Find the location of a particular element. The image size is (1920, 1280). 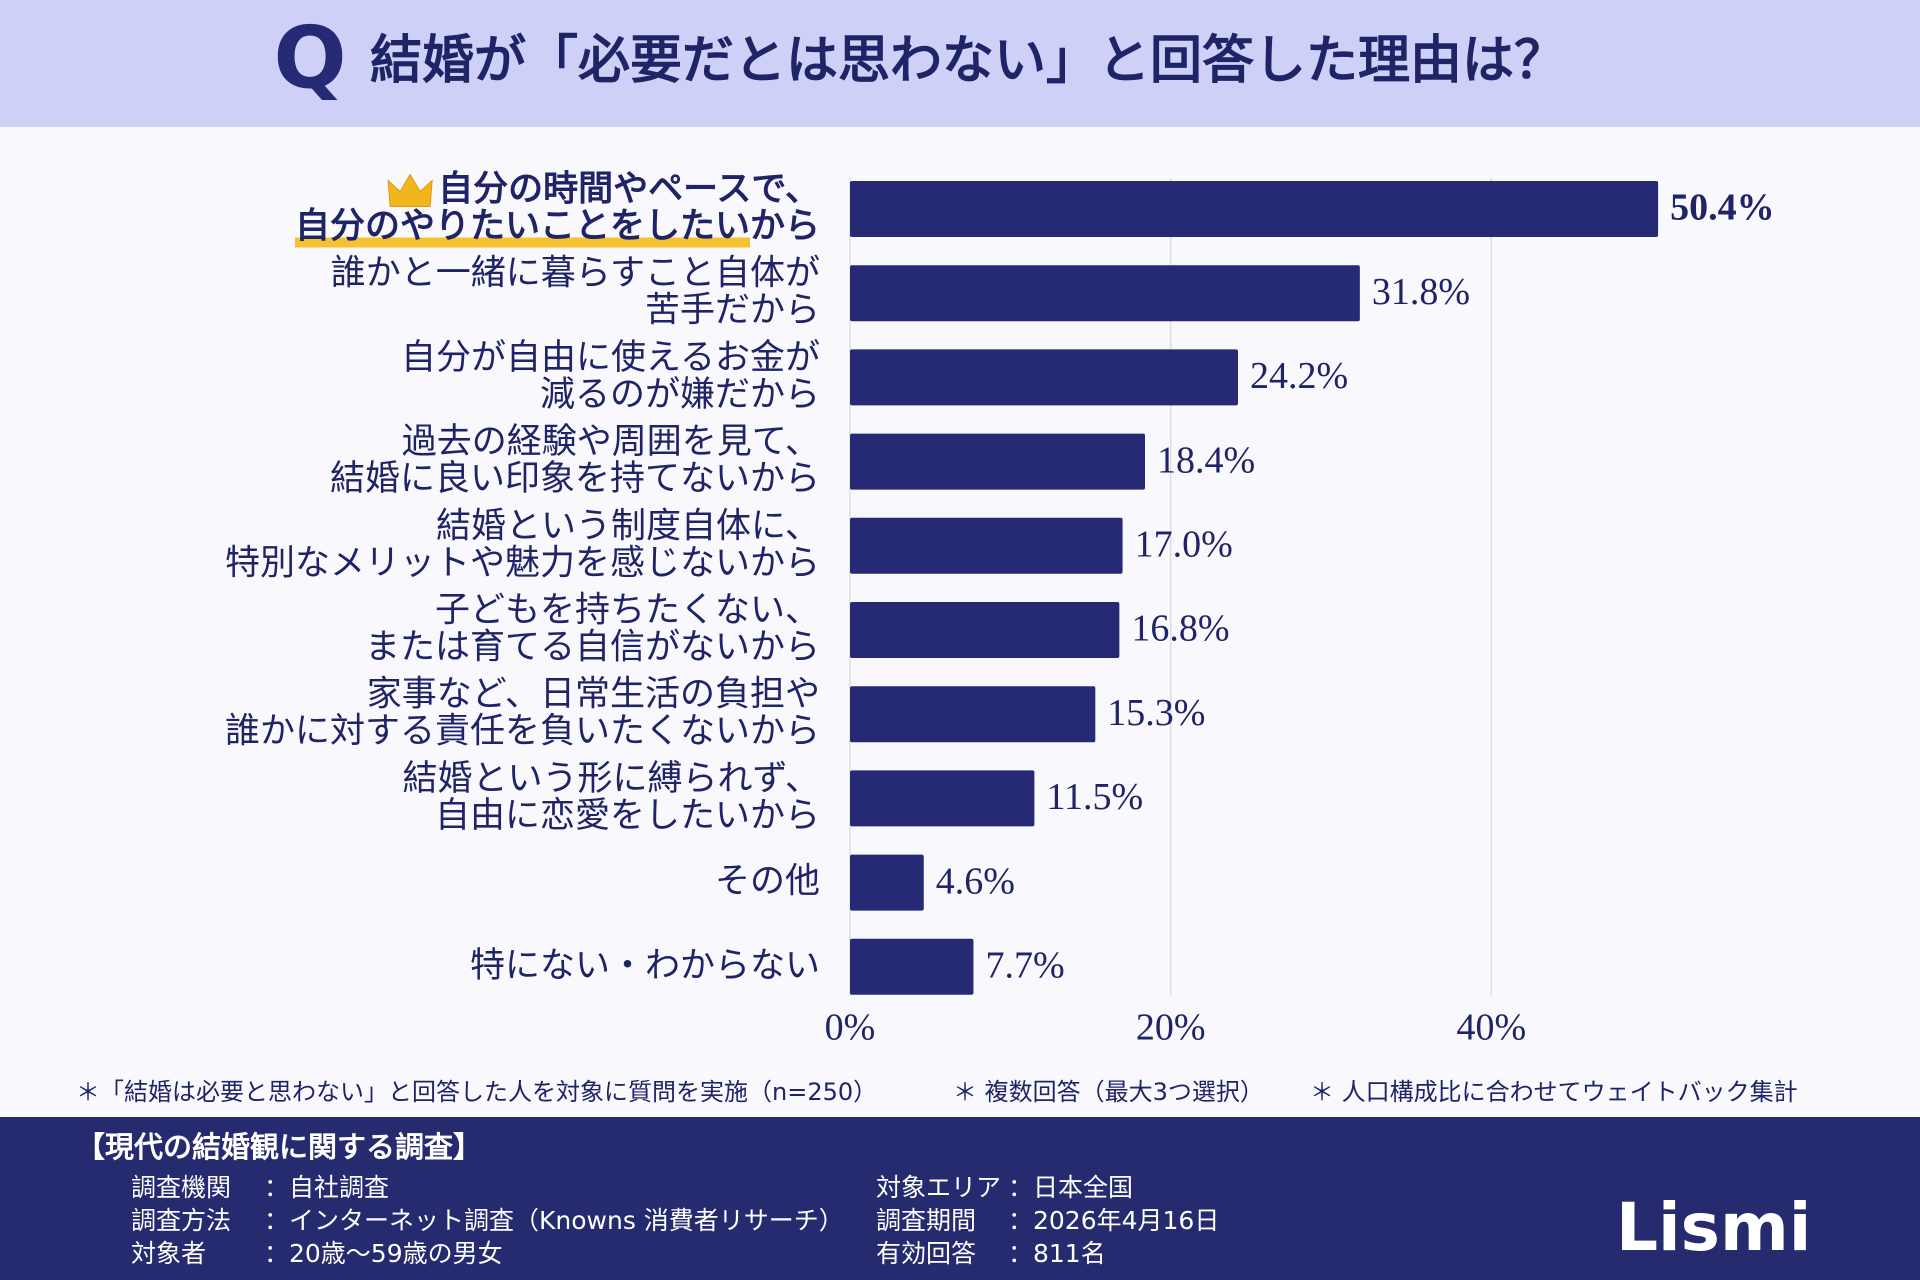

category-label: その他 is located at coordinates (767, 882).